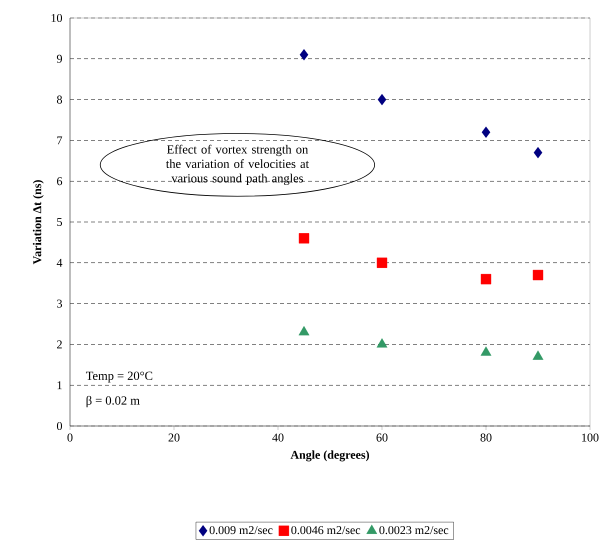 The width and height of the screenshot is (603, 554). Describe the element at coordinates (113, 402) in the screenshot. I see `annotation: β = 0.02 m` at that location.